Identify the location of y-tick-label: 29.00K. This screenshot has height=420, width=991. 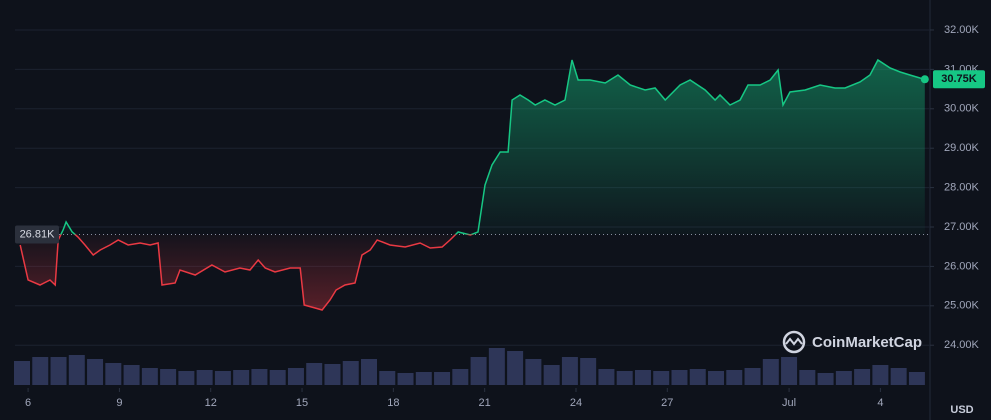
(962, 148).